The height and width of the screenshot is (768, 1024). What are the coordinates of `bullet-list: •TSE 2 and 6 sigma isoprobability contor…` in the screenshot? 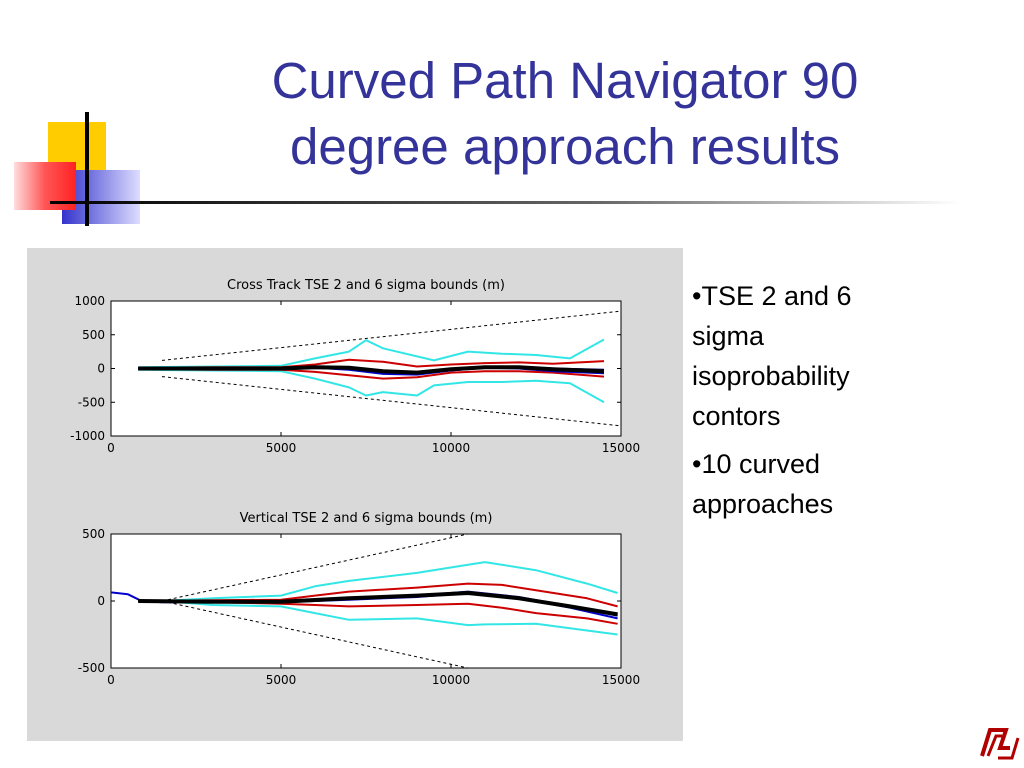 It's located at (852, 404).